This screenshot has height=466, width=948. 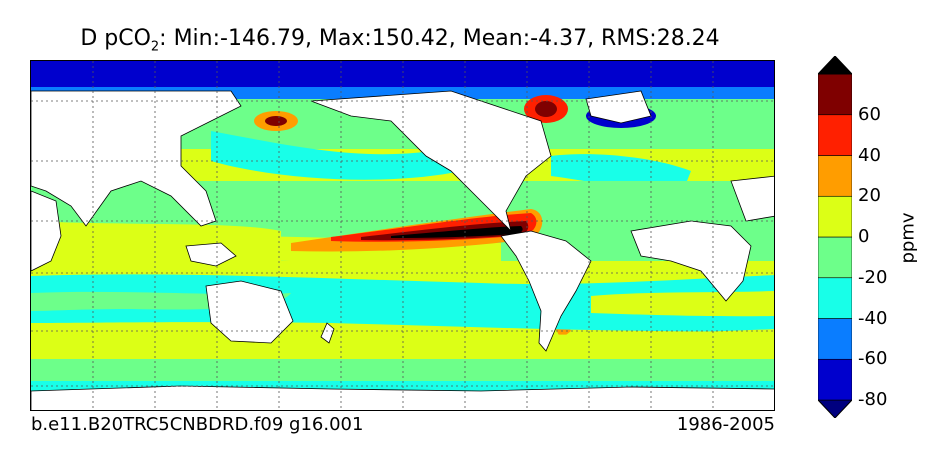 What do you see at coordinates (136, 158) in the screenshot?
I see `eurasia` at bounding box center [136, 158].